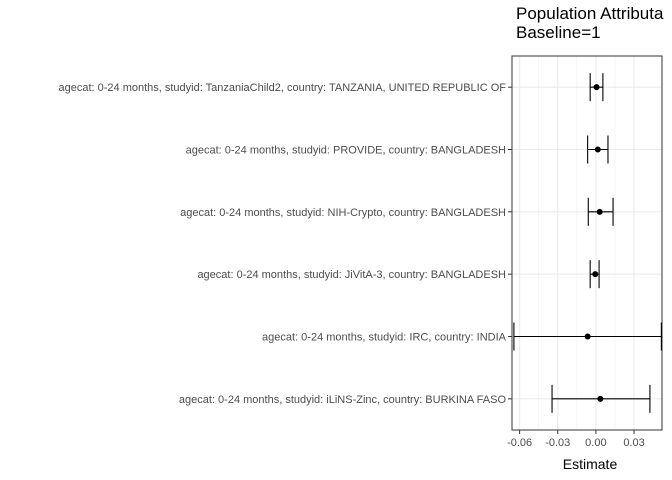 This screenshot has height=480, width=672. What do you see at coordinates (633, 443) in the screenshot?
I see `x-tick-label: 0.03` at bounding box center [633, 443].